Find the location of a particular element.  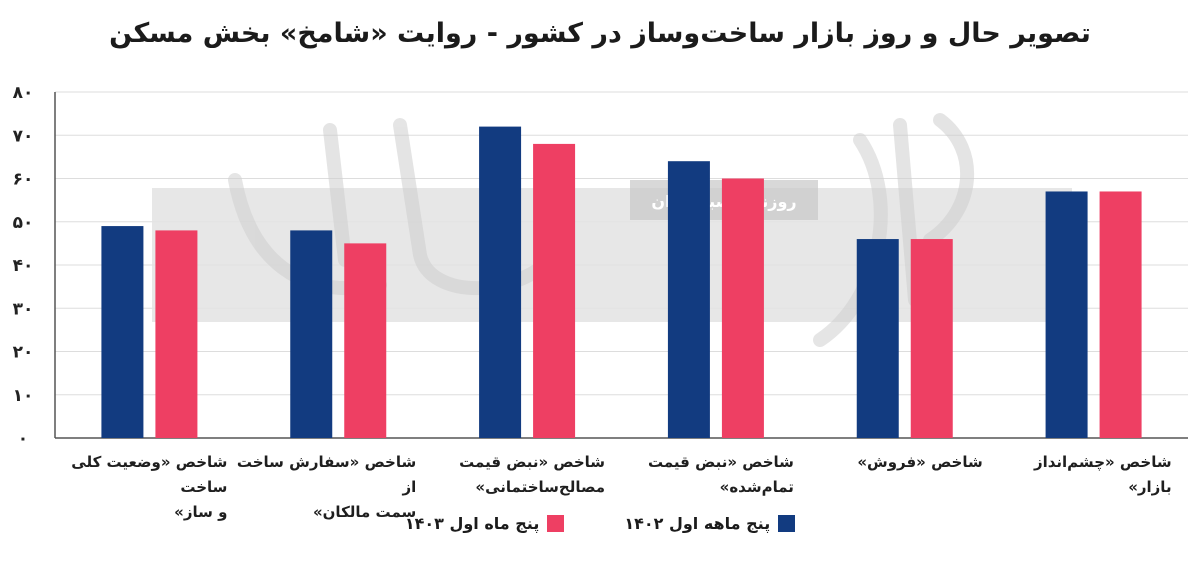

x-tick-label: شاخص «چشم‌انداز بازار» is located at coordinates (1079, 475).